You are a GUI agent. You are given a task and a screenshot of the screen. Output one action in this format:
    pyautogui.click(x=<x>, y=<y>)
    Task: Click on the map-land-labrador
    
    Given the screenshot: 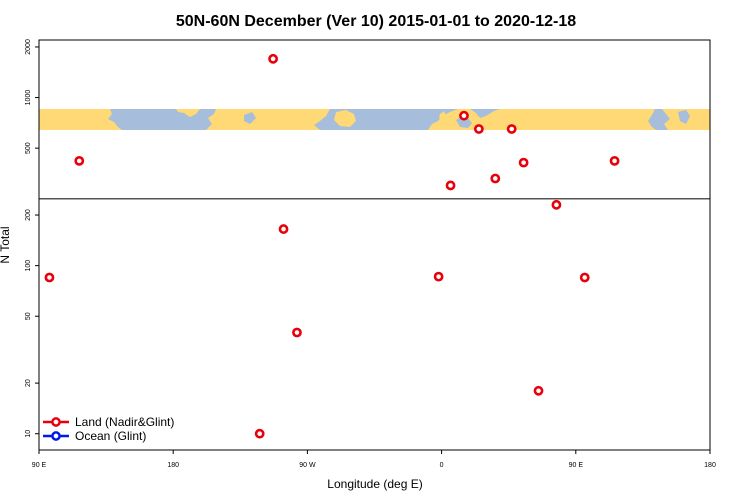 What is the action you would take?
    pyautogui.click(x=345, y=118)
    